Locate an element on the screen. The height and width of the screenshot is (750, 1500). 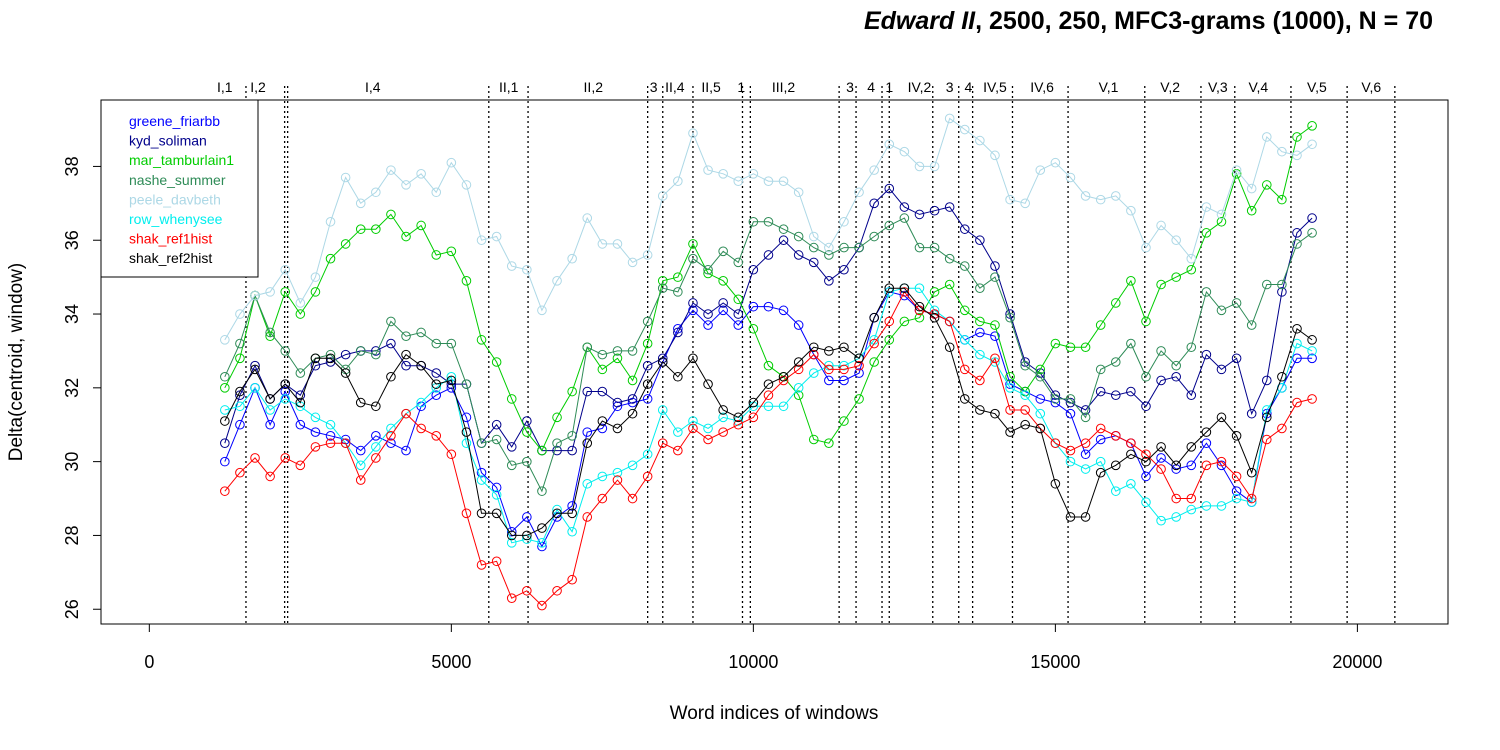
chart-title-italic: Edward II is located at coordinates (920, 21).